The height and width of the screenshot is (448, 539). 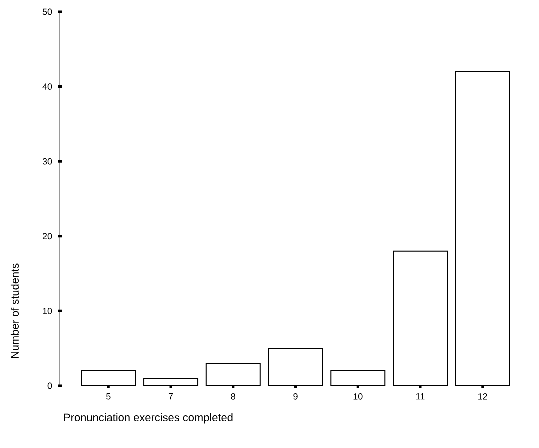 What do you see at coordinates (47, 87) in the screenshot?
I see `y-tick-label: 40` at bounding box center [47, 87].